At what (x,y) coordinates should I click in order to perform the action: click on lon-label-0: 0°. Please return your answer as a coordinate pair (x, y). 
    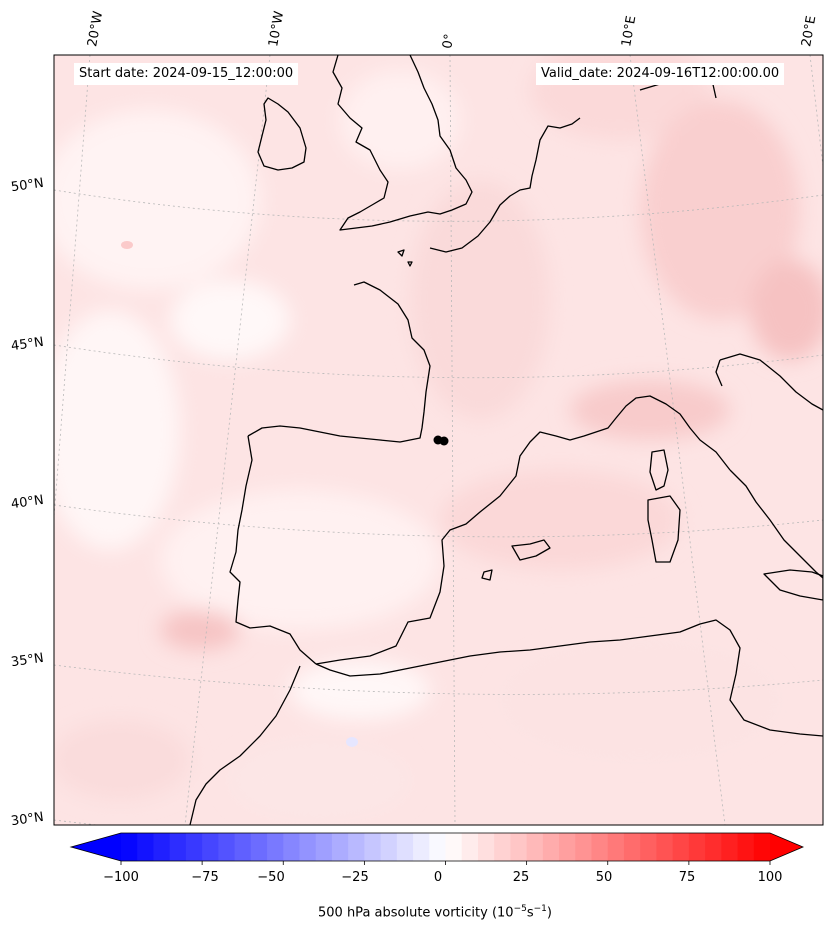
    Looking at the image, I should click on (449, 41).